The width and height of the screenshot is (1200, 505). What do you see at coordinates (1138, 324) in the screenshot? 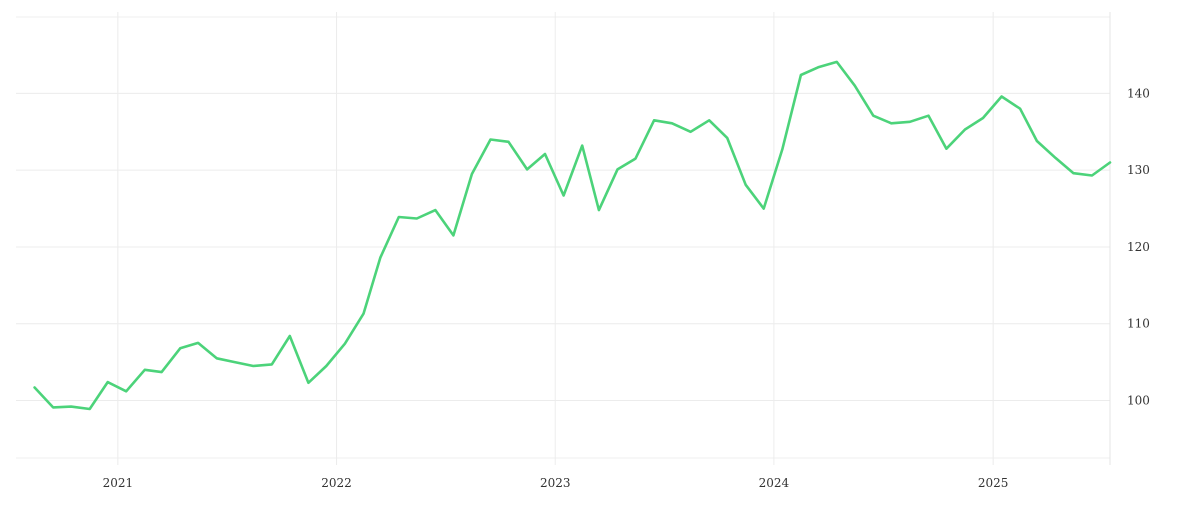
I see `y-tick-label: 110` at bounding box center [1138, 324].